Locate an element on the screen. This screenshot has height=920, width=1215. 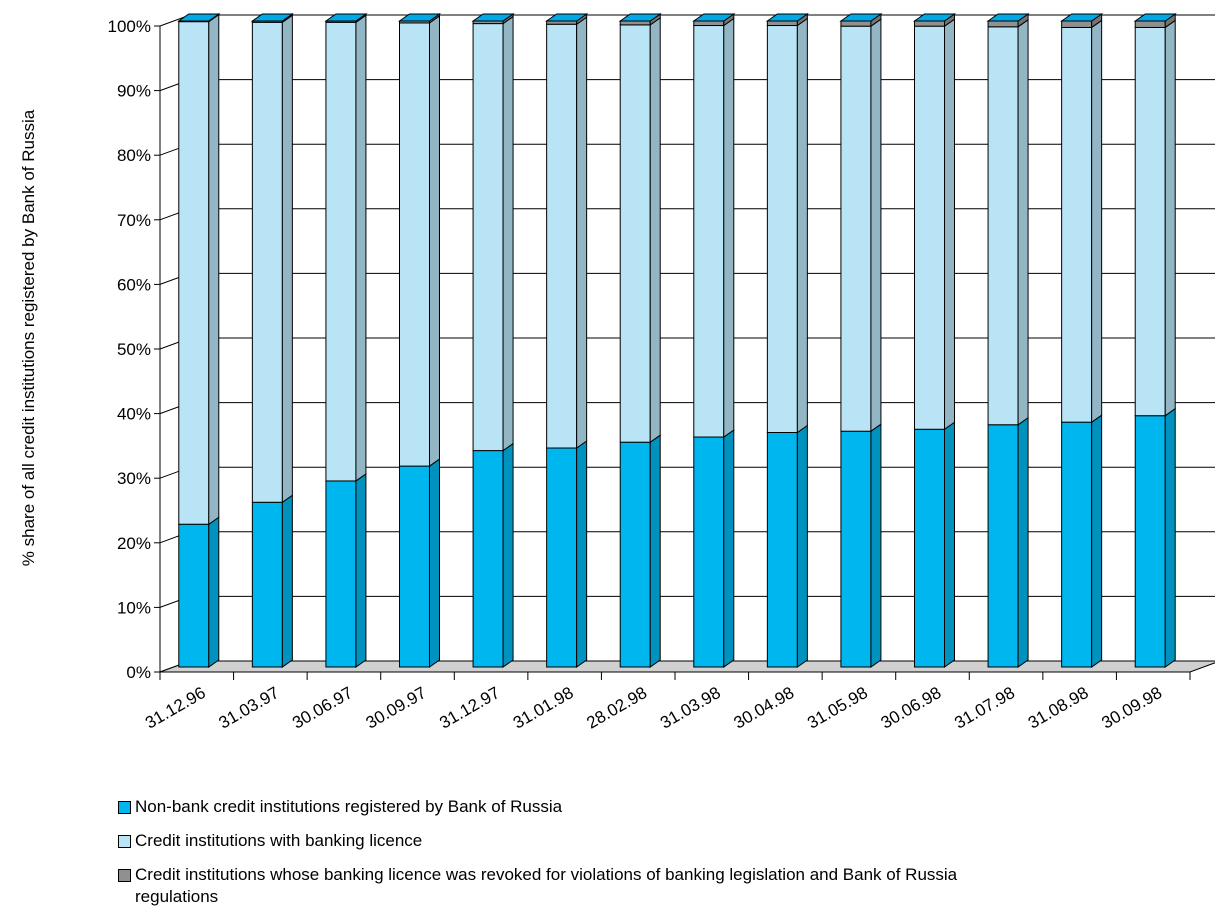
x-tick-label: 31.01.98 is located at coordinates (543, 708).